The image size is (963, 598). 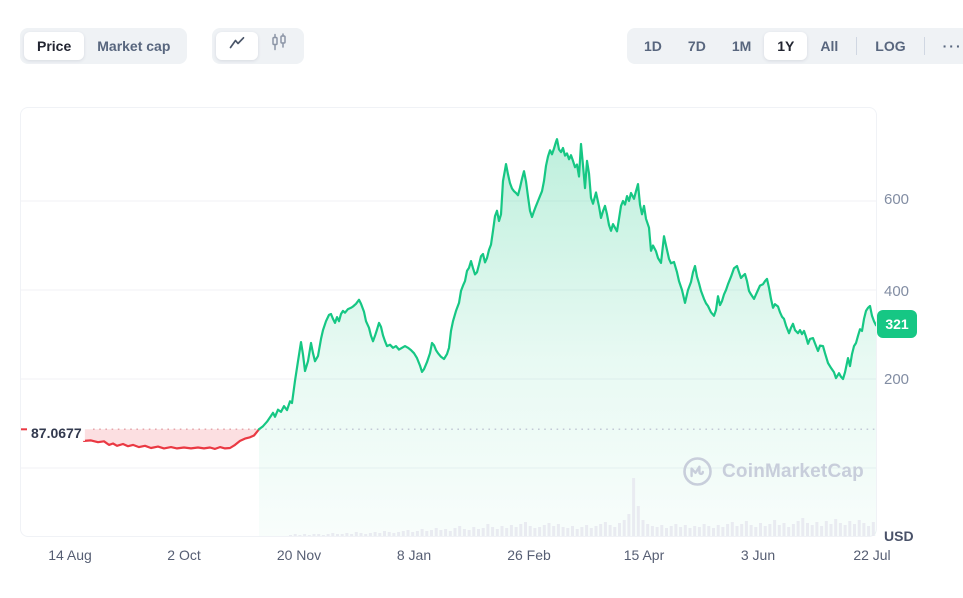 I want to click on candlestick-chart-button, so click(x=279, y=46).